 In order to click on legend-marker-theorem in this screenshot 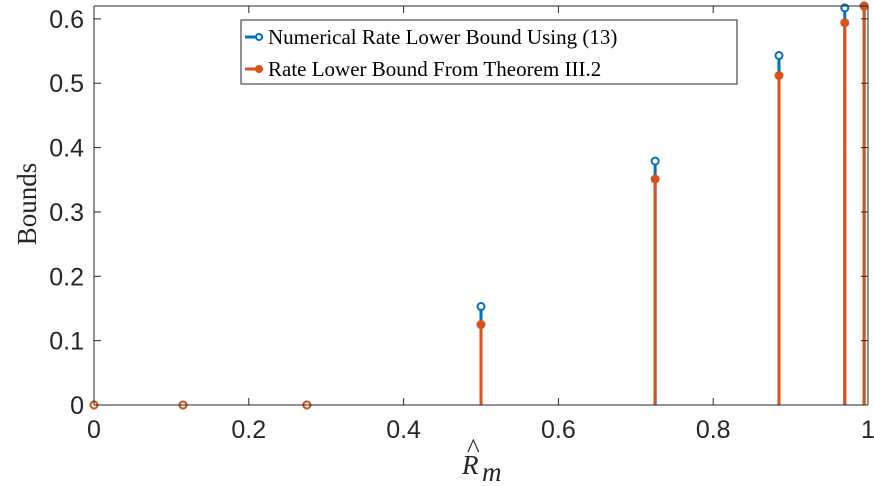, I will do `click(259, 69)`.